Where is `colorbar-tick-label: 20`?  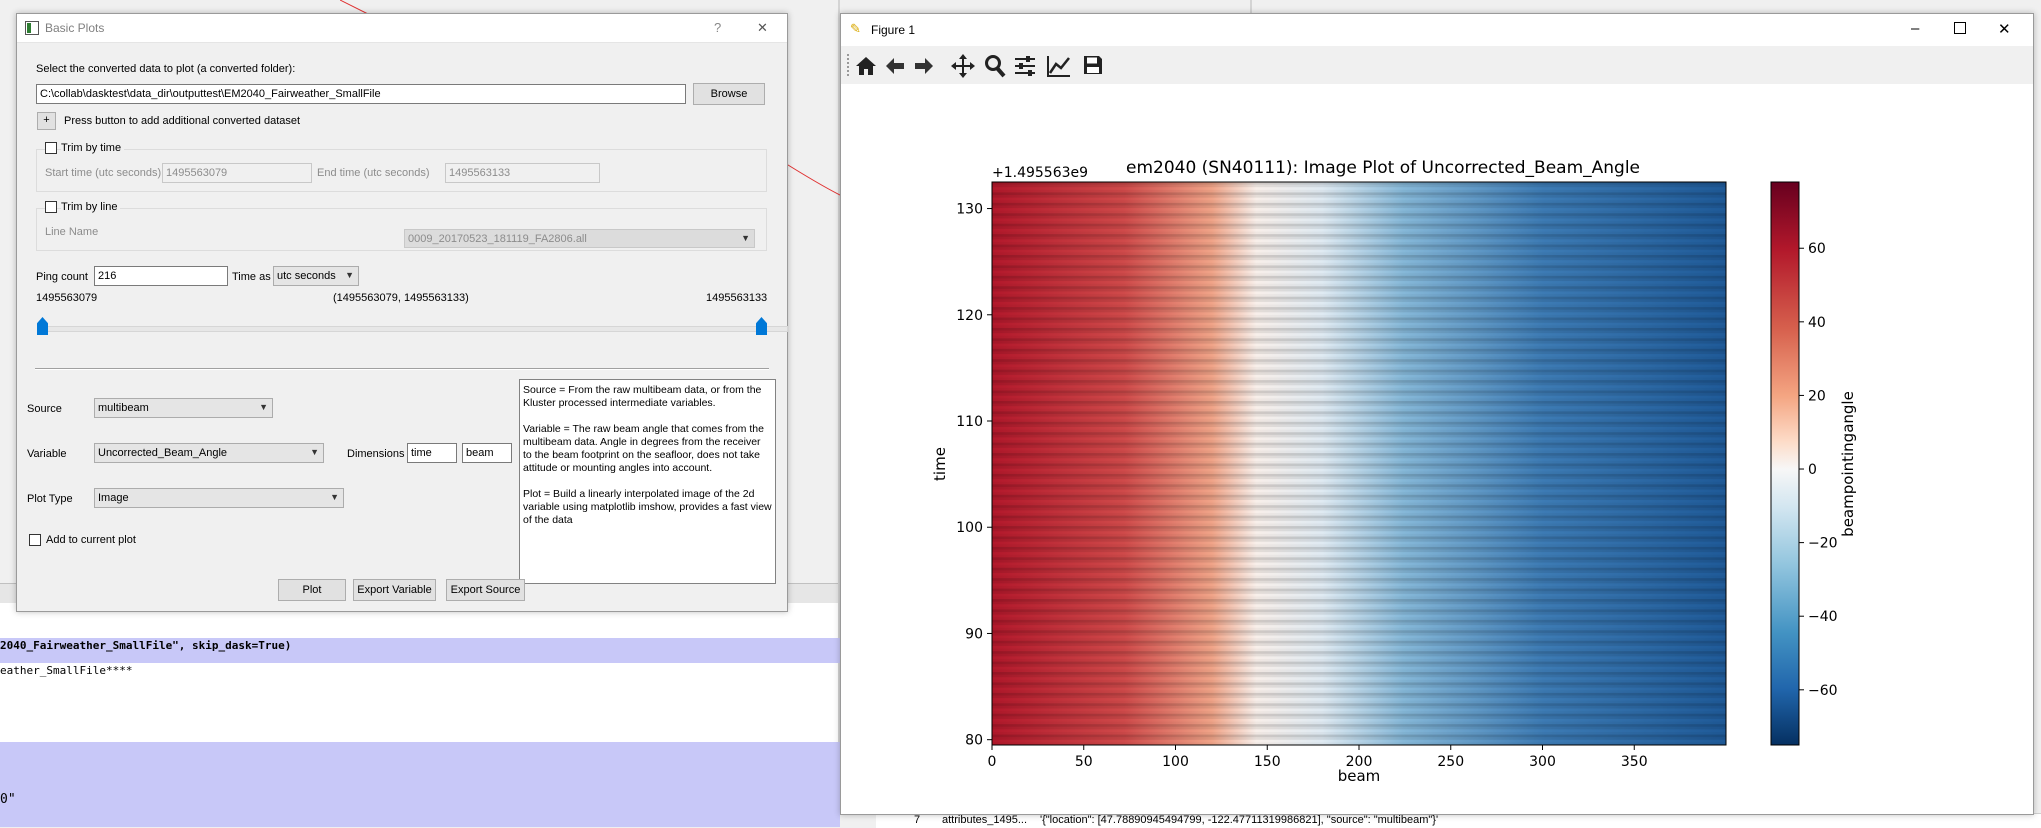 colorbar-tick-label: 20 is located at coordinates (1817, 396).